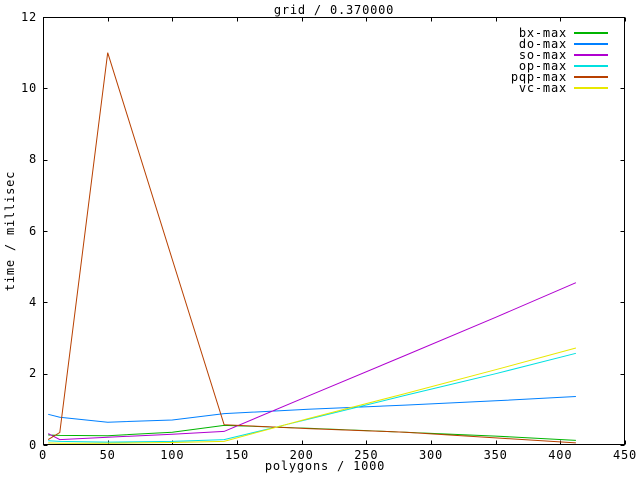  Describe the element at coordinates (28, 16) in the screenshot. I see `y-tick-label: 12` at that location.